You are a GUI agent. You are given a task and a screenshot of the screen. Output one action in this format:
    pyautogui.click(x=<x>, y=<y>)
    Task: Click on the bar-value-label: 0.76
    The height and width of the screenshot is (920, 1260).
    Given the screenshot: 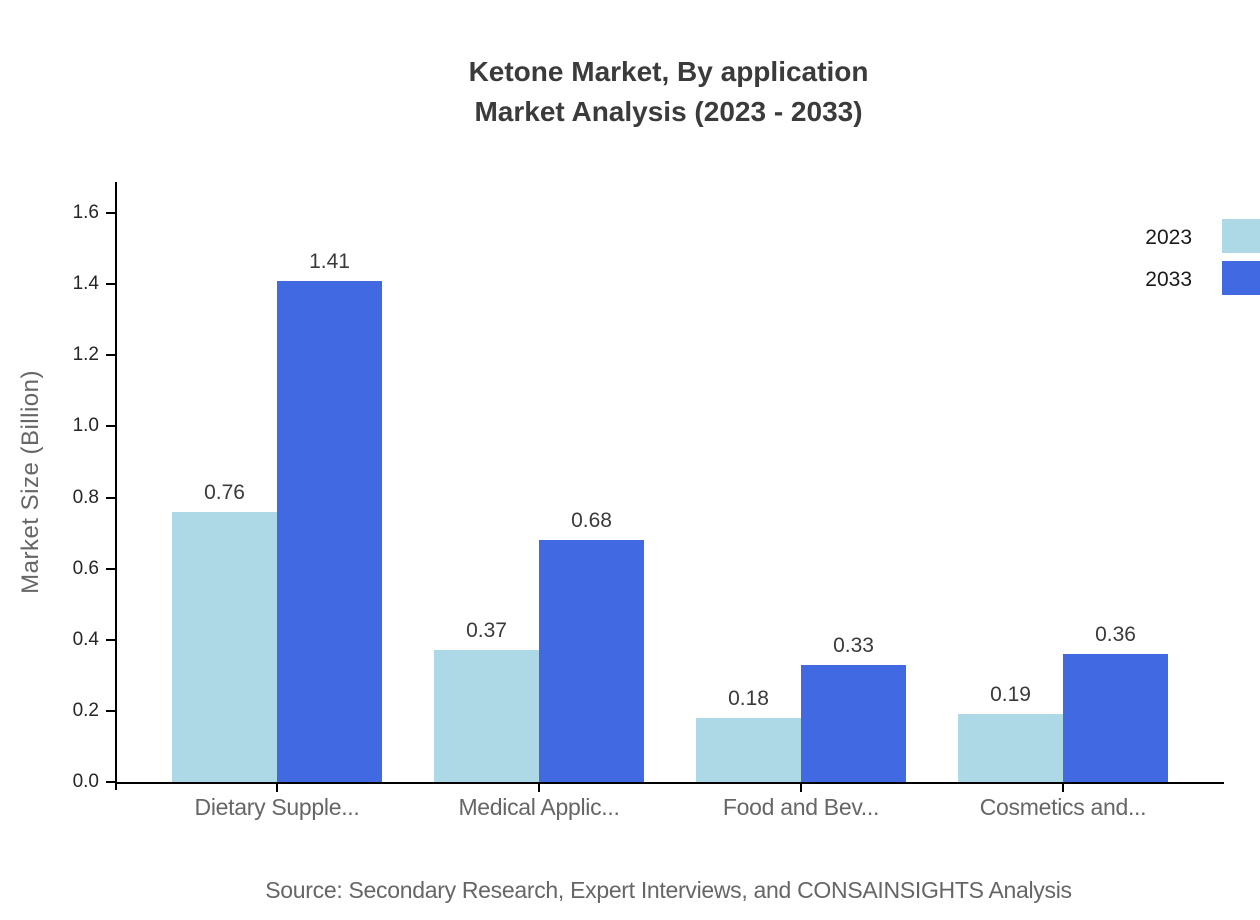 What is the action you would take?
    pyautogui.click(x=224, y=492)
    